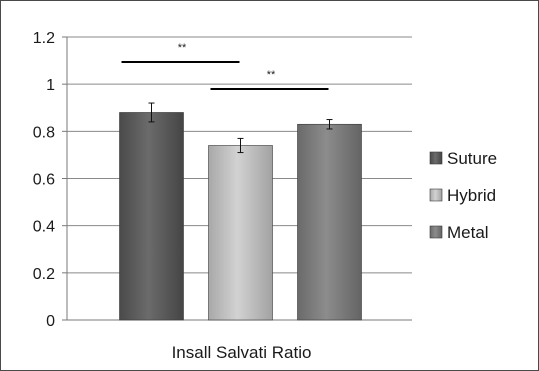 This screenshot has width=539, height=371. I want to click on legend-swatch-hybrid, so click(436, 195).